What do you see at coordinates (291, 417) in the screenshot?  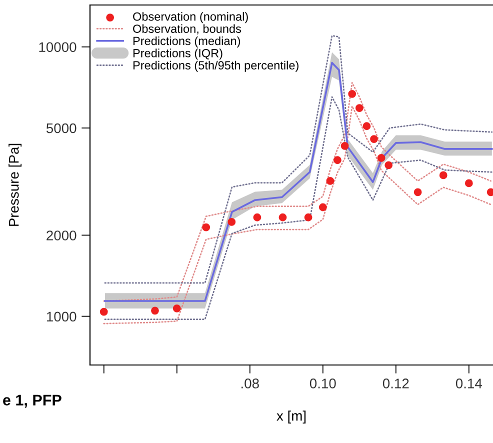 I see `x-axis-title: x [m]` at bounding box center [291, 417].